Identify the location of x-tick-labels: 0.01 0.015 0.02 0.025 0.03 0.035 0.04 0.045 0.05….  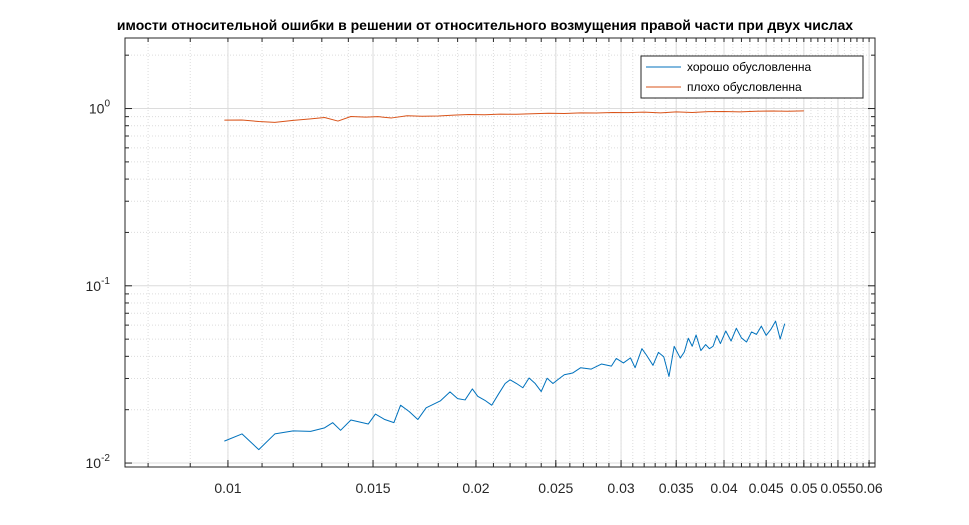
(548, 488).